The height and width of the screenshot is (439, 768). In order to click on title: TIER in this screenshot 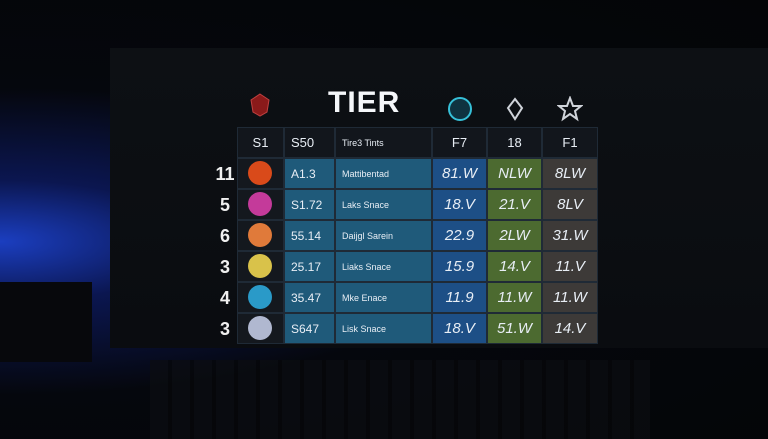, I will do `click(364, 102)`.